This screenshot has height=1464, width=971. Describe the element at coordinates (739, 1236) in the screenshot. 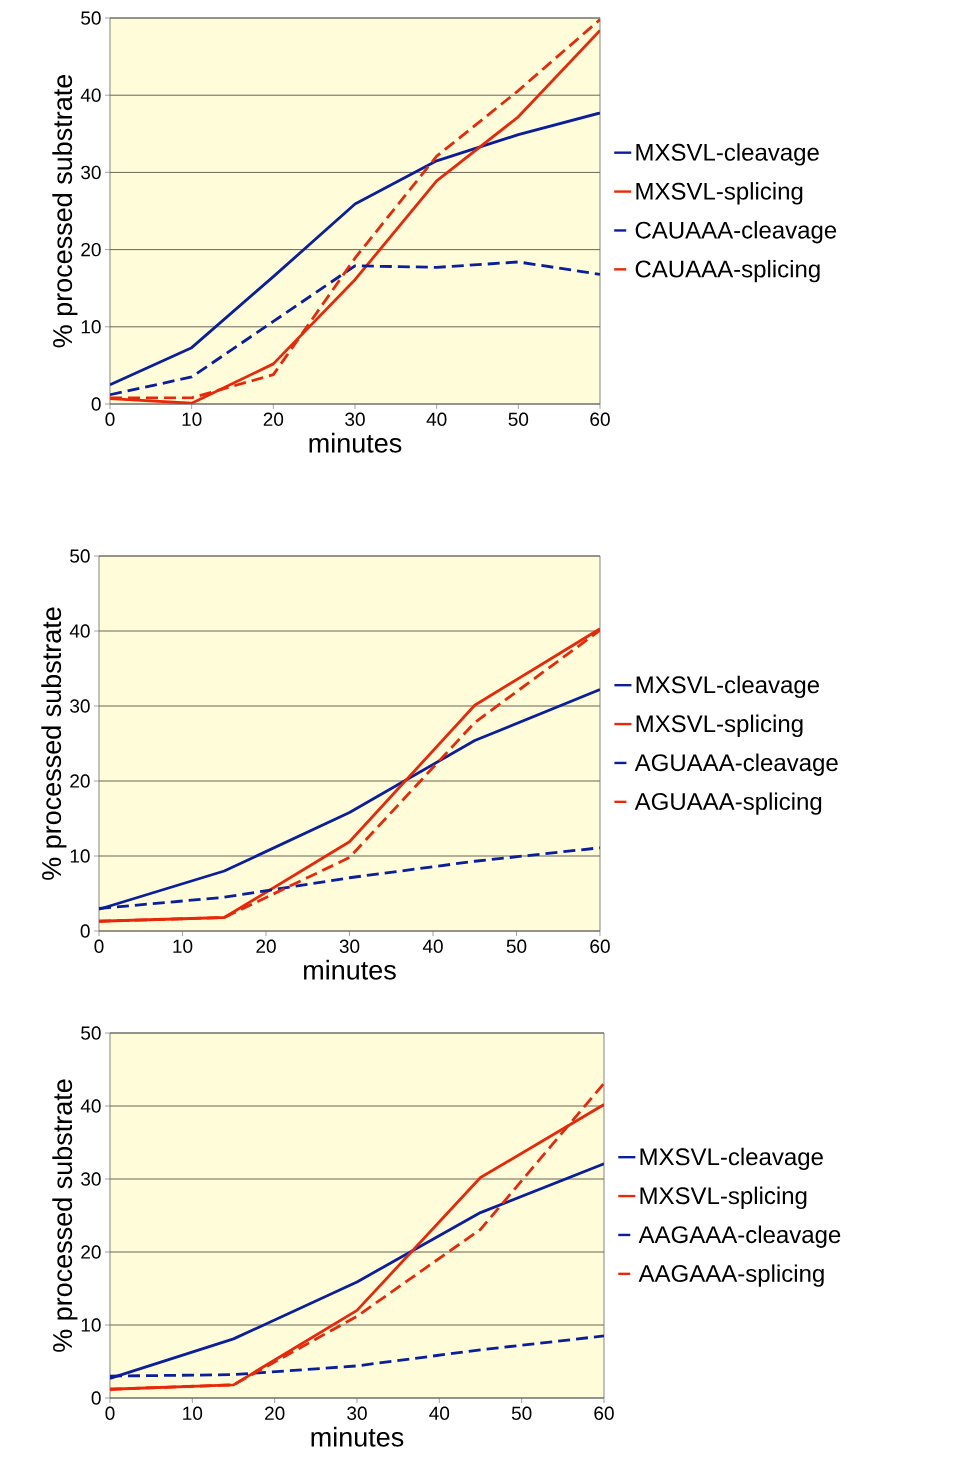

I see `legend-label: AAGAAA-cleavage` at that location.